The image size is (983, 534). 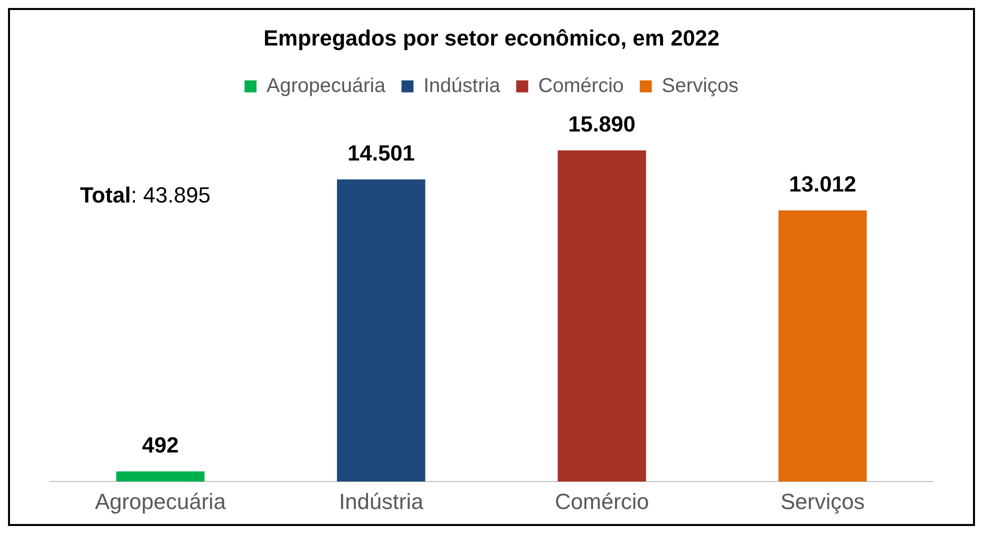 What do you see at coordinates (822, 183) in the screenshot?
I see `data-label: 13.012` at bounding box center [822, 183].